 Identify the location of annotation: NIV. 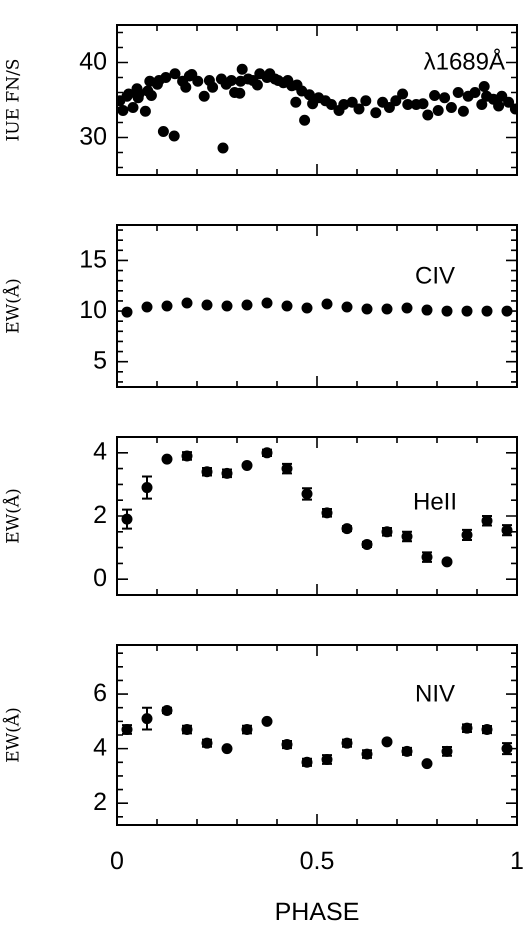
(435, 694).